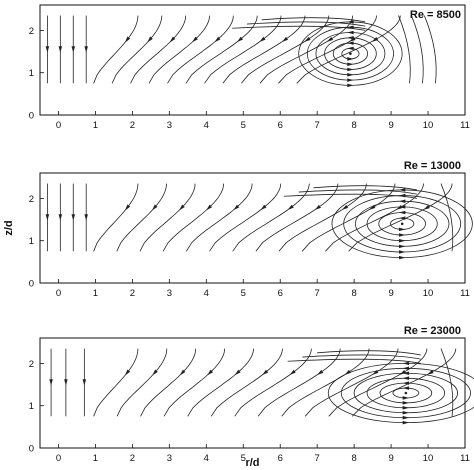 This screenshot has width=474, height=470. Describe the element at coordinates (317, 125) in the screenshot. I see `x-tick-label: 7` at that location.